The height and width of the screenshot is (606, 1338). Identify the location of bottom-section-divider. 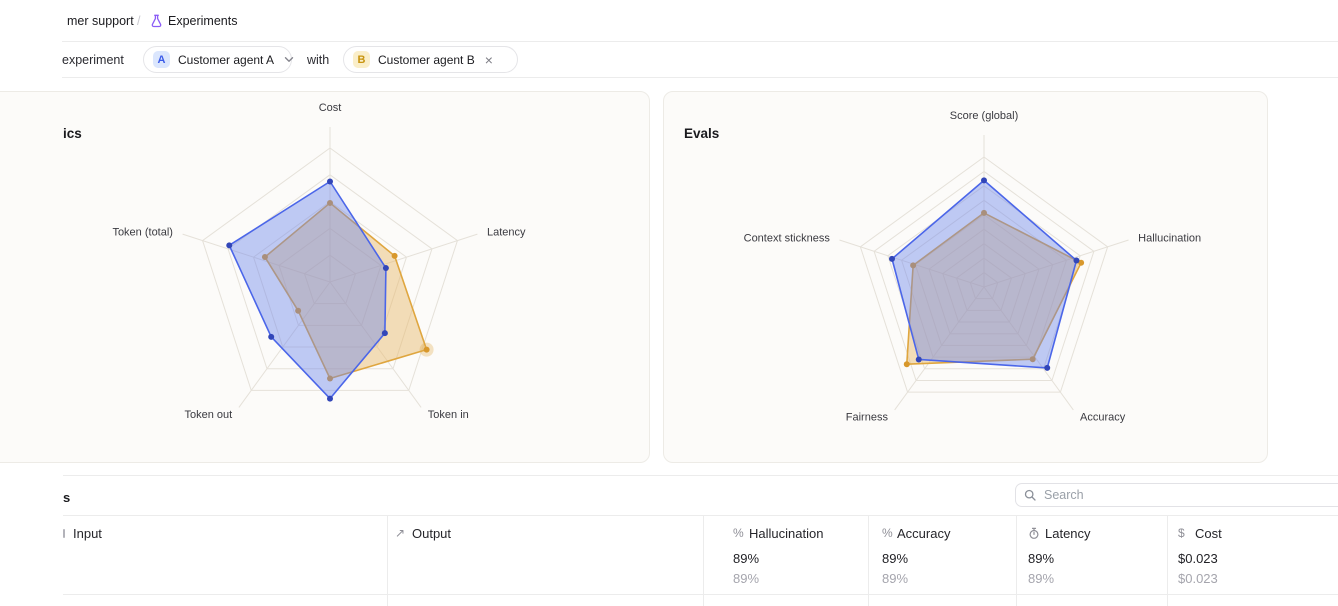
(700, 475).